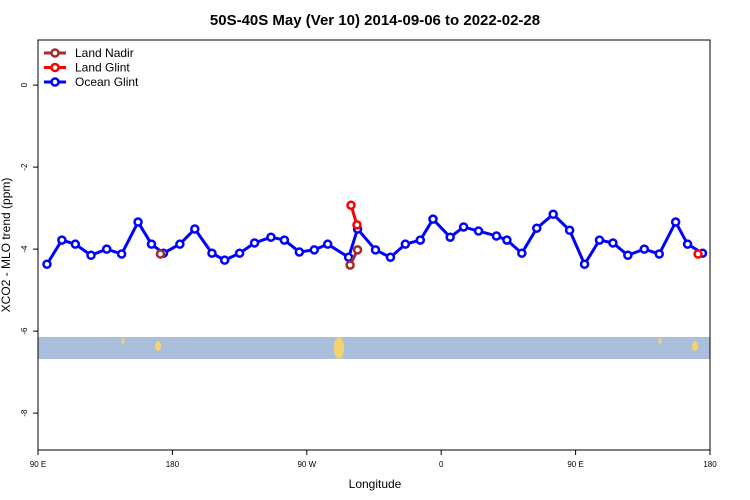  I want to click on x-tick-label: 0, so click(441, 464).